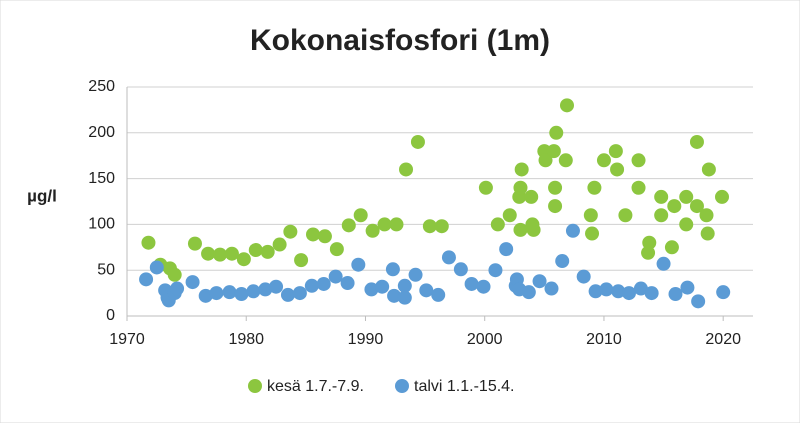 This screenshot has width=800, height=423. I want to click on legend-label: kesä 1.7.-7.9., so click(315, 386).